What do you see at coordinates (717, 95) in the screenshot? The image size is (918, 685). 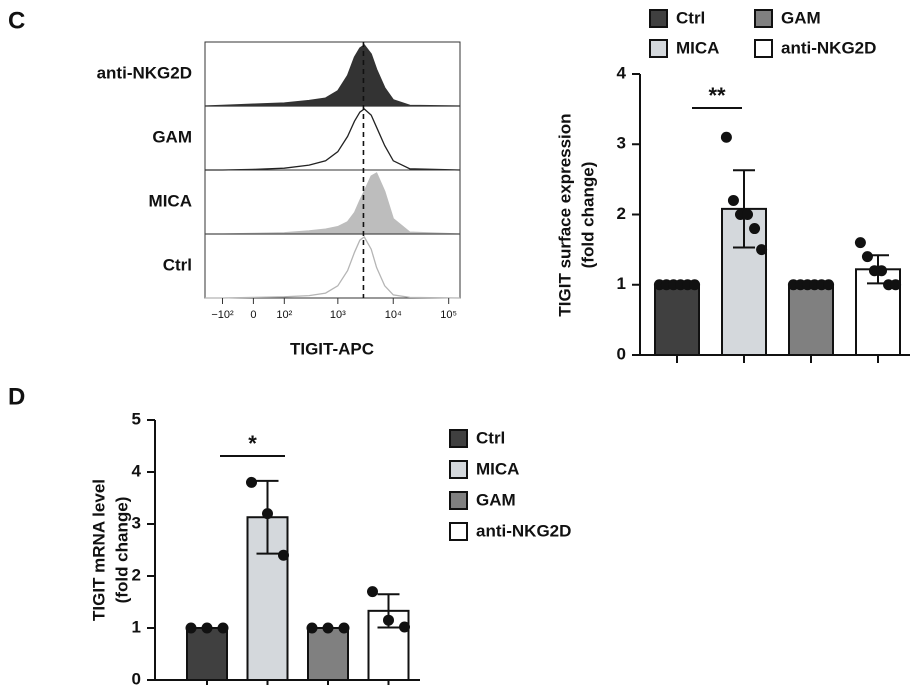 I see `significance-label: **` at bounding box center [717, 95].